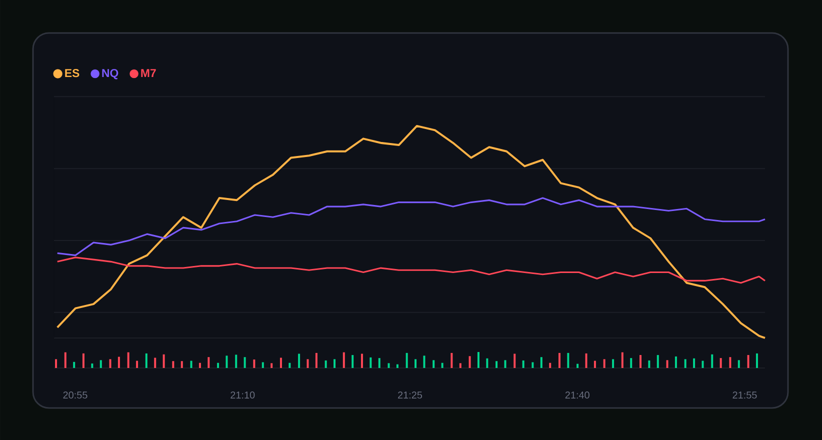 This screenshot has height=440, width=822. I want to click on legend-label: ES, so click(72, 73).